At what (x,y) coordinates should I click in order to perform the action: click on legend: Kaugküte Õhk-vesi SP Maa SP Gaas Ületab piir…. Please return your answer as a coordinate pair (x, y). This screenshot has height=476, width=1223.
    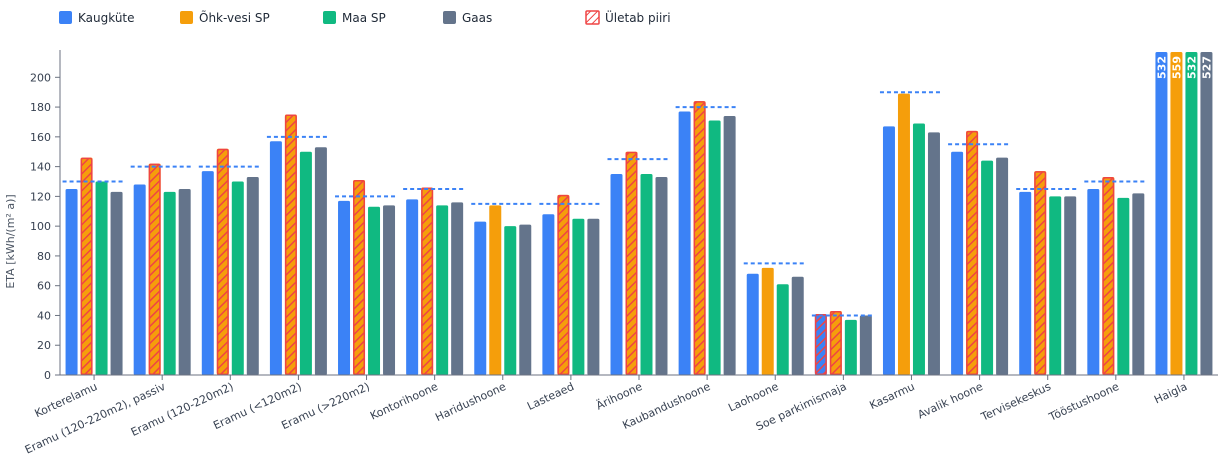
    Looking at the image, I should click on (365, 17).